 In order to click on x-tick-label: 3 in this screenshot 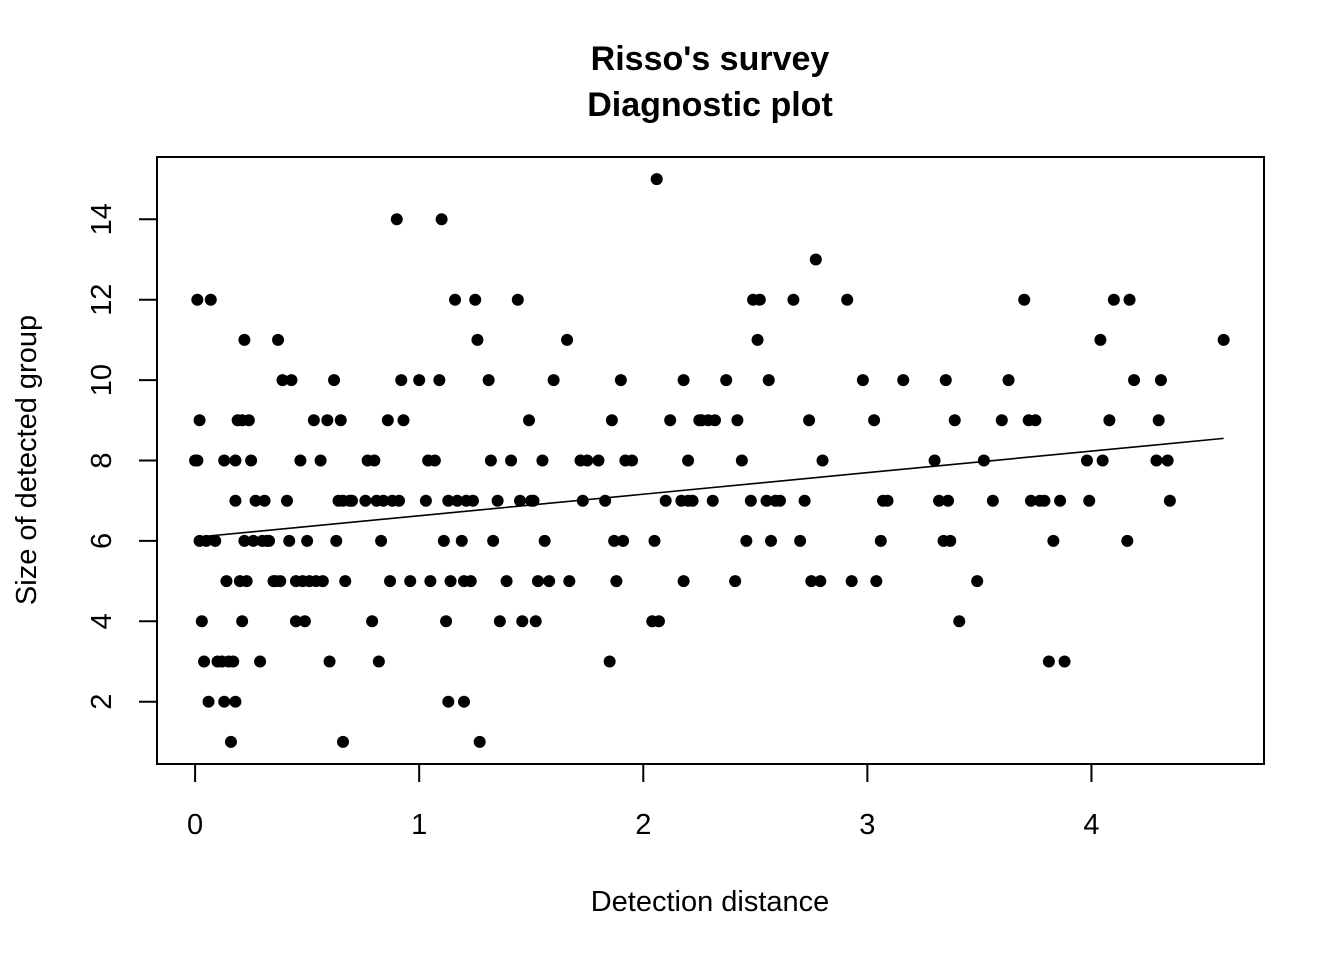, I will do `click(867, 825)`.